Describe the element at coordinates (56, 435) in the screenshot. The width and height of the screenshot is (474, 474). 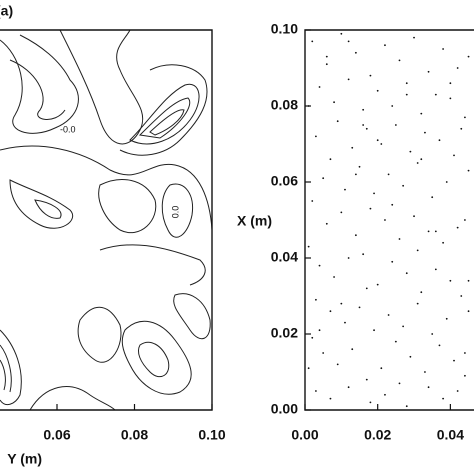
I see `x-tick-label: 0.06` at that location.